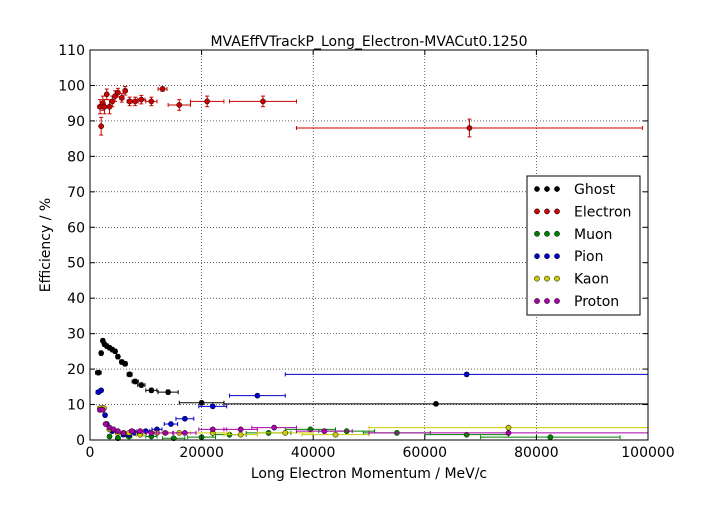 The width and height of the screenshot is (720, 508). I want to click on y-tick-label: 30, so click(76, 335).